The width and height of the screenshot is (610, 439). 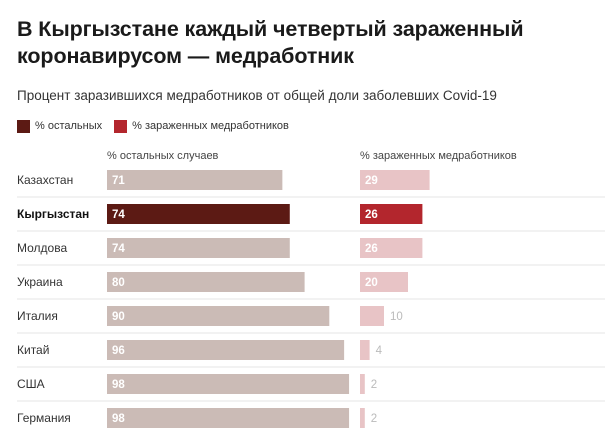 What do you see at coordinates (118, 351) in the screenshot?
I see `value-label-others: 96` at bounding box center [118, 351].